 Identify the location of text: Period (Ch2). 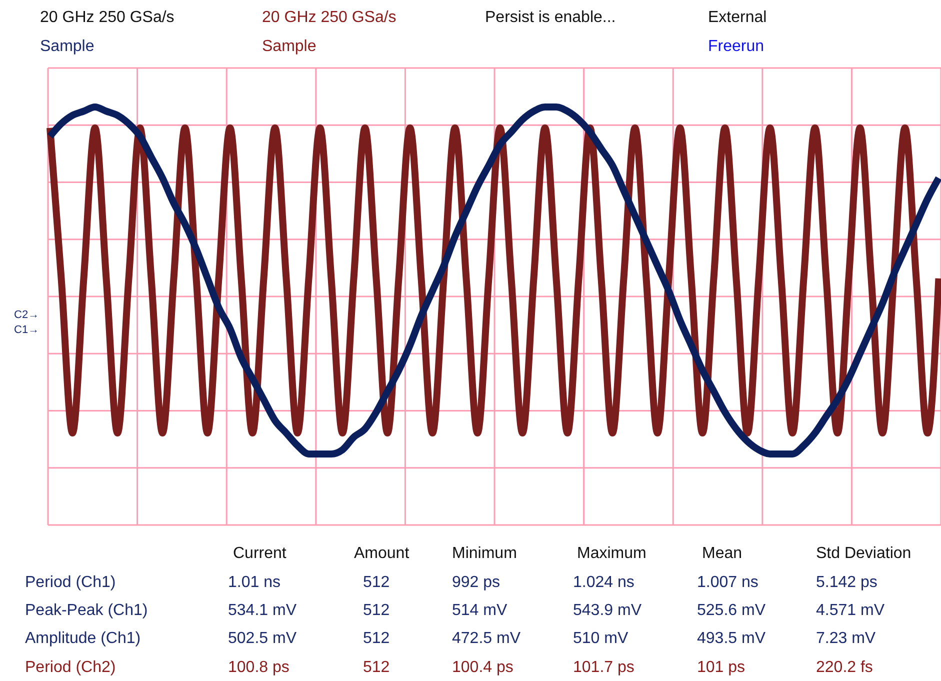
(70, 667).